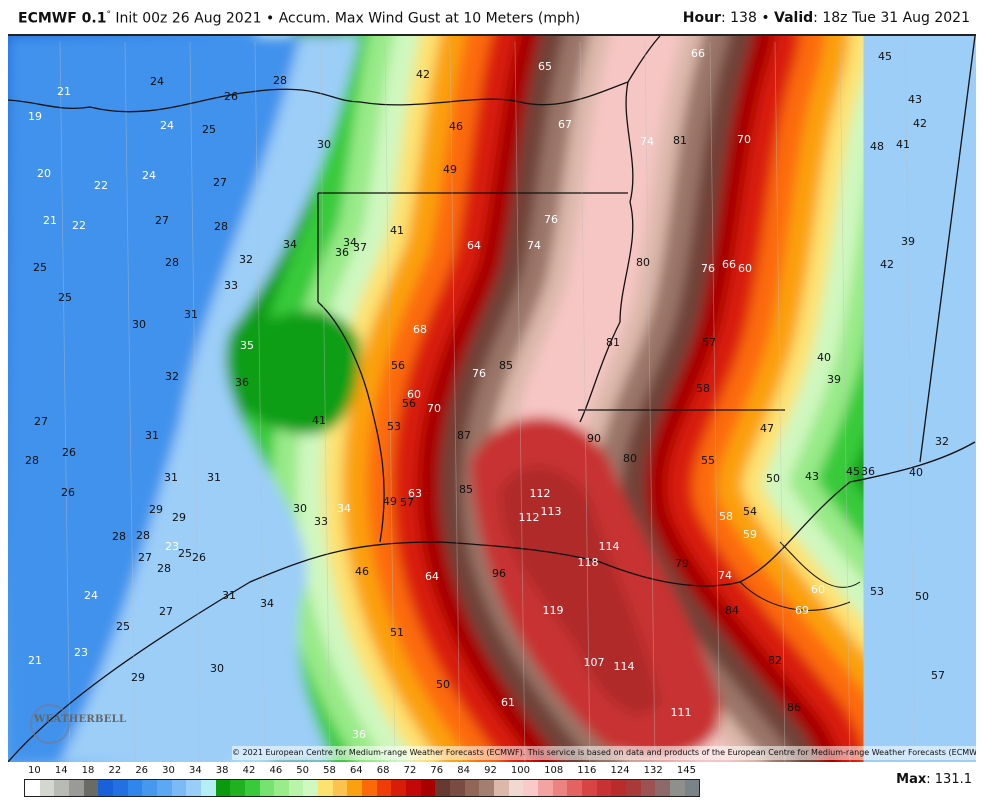 The height and width of the screenshot is (808, 984). What do you see at coordinates (853, 471) in the screenshot?
I see `gust-value-label: 45` at bounding box center [853, 471].